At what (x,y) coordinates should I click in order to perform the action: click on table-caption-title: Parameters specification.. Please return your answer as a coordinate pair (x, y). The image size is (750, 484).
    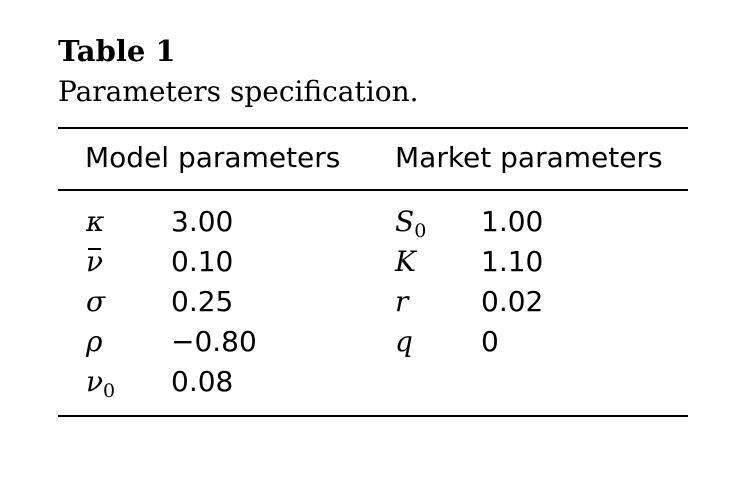
    Looking at the image, I should click on (238, 91).